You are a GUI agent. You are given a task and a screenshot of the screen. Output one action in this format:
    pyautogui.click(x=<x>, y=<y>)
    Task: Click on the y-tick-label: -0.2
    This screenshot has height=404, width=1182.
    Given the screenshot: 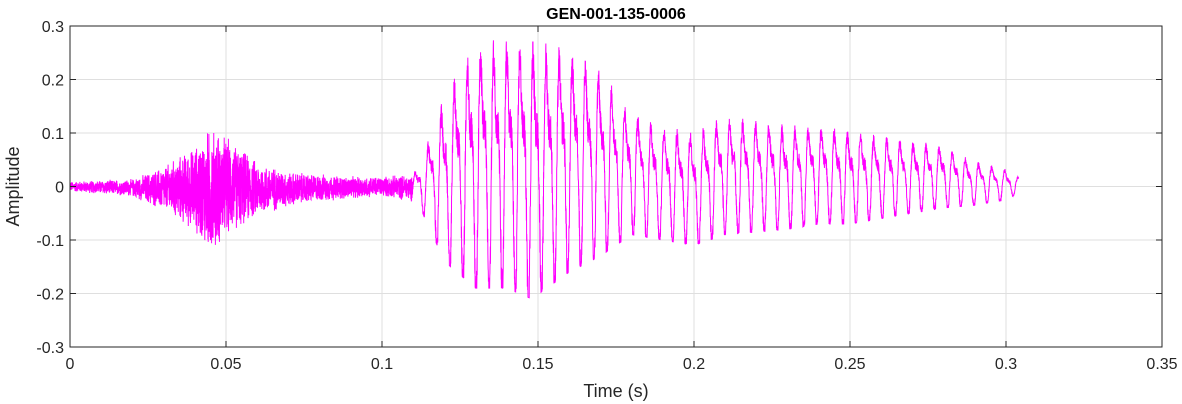 What is the action you would take?
    pyautogui.click(x=50, y=295)
    